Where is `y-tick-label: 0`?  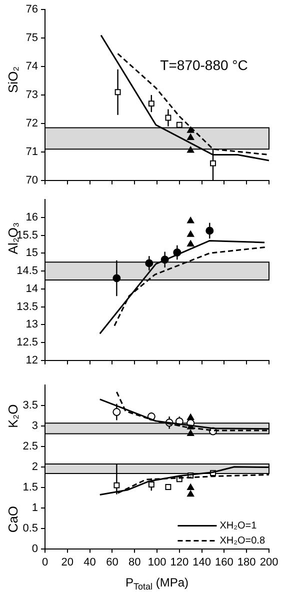
y-tick-label: 0 is located at coordinates (35, 548).